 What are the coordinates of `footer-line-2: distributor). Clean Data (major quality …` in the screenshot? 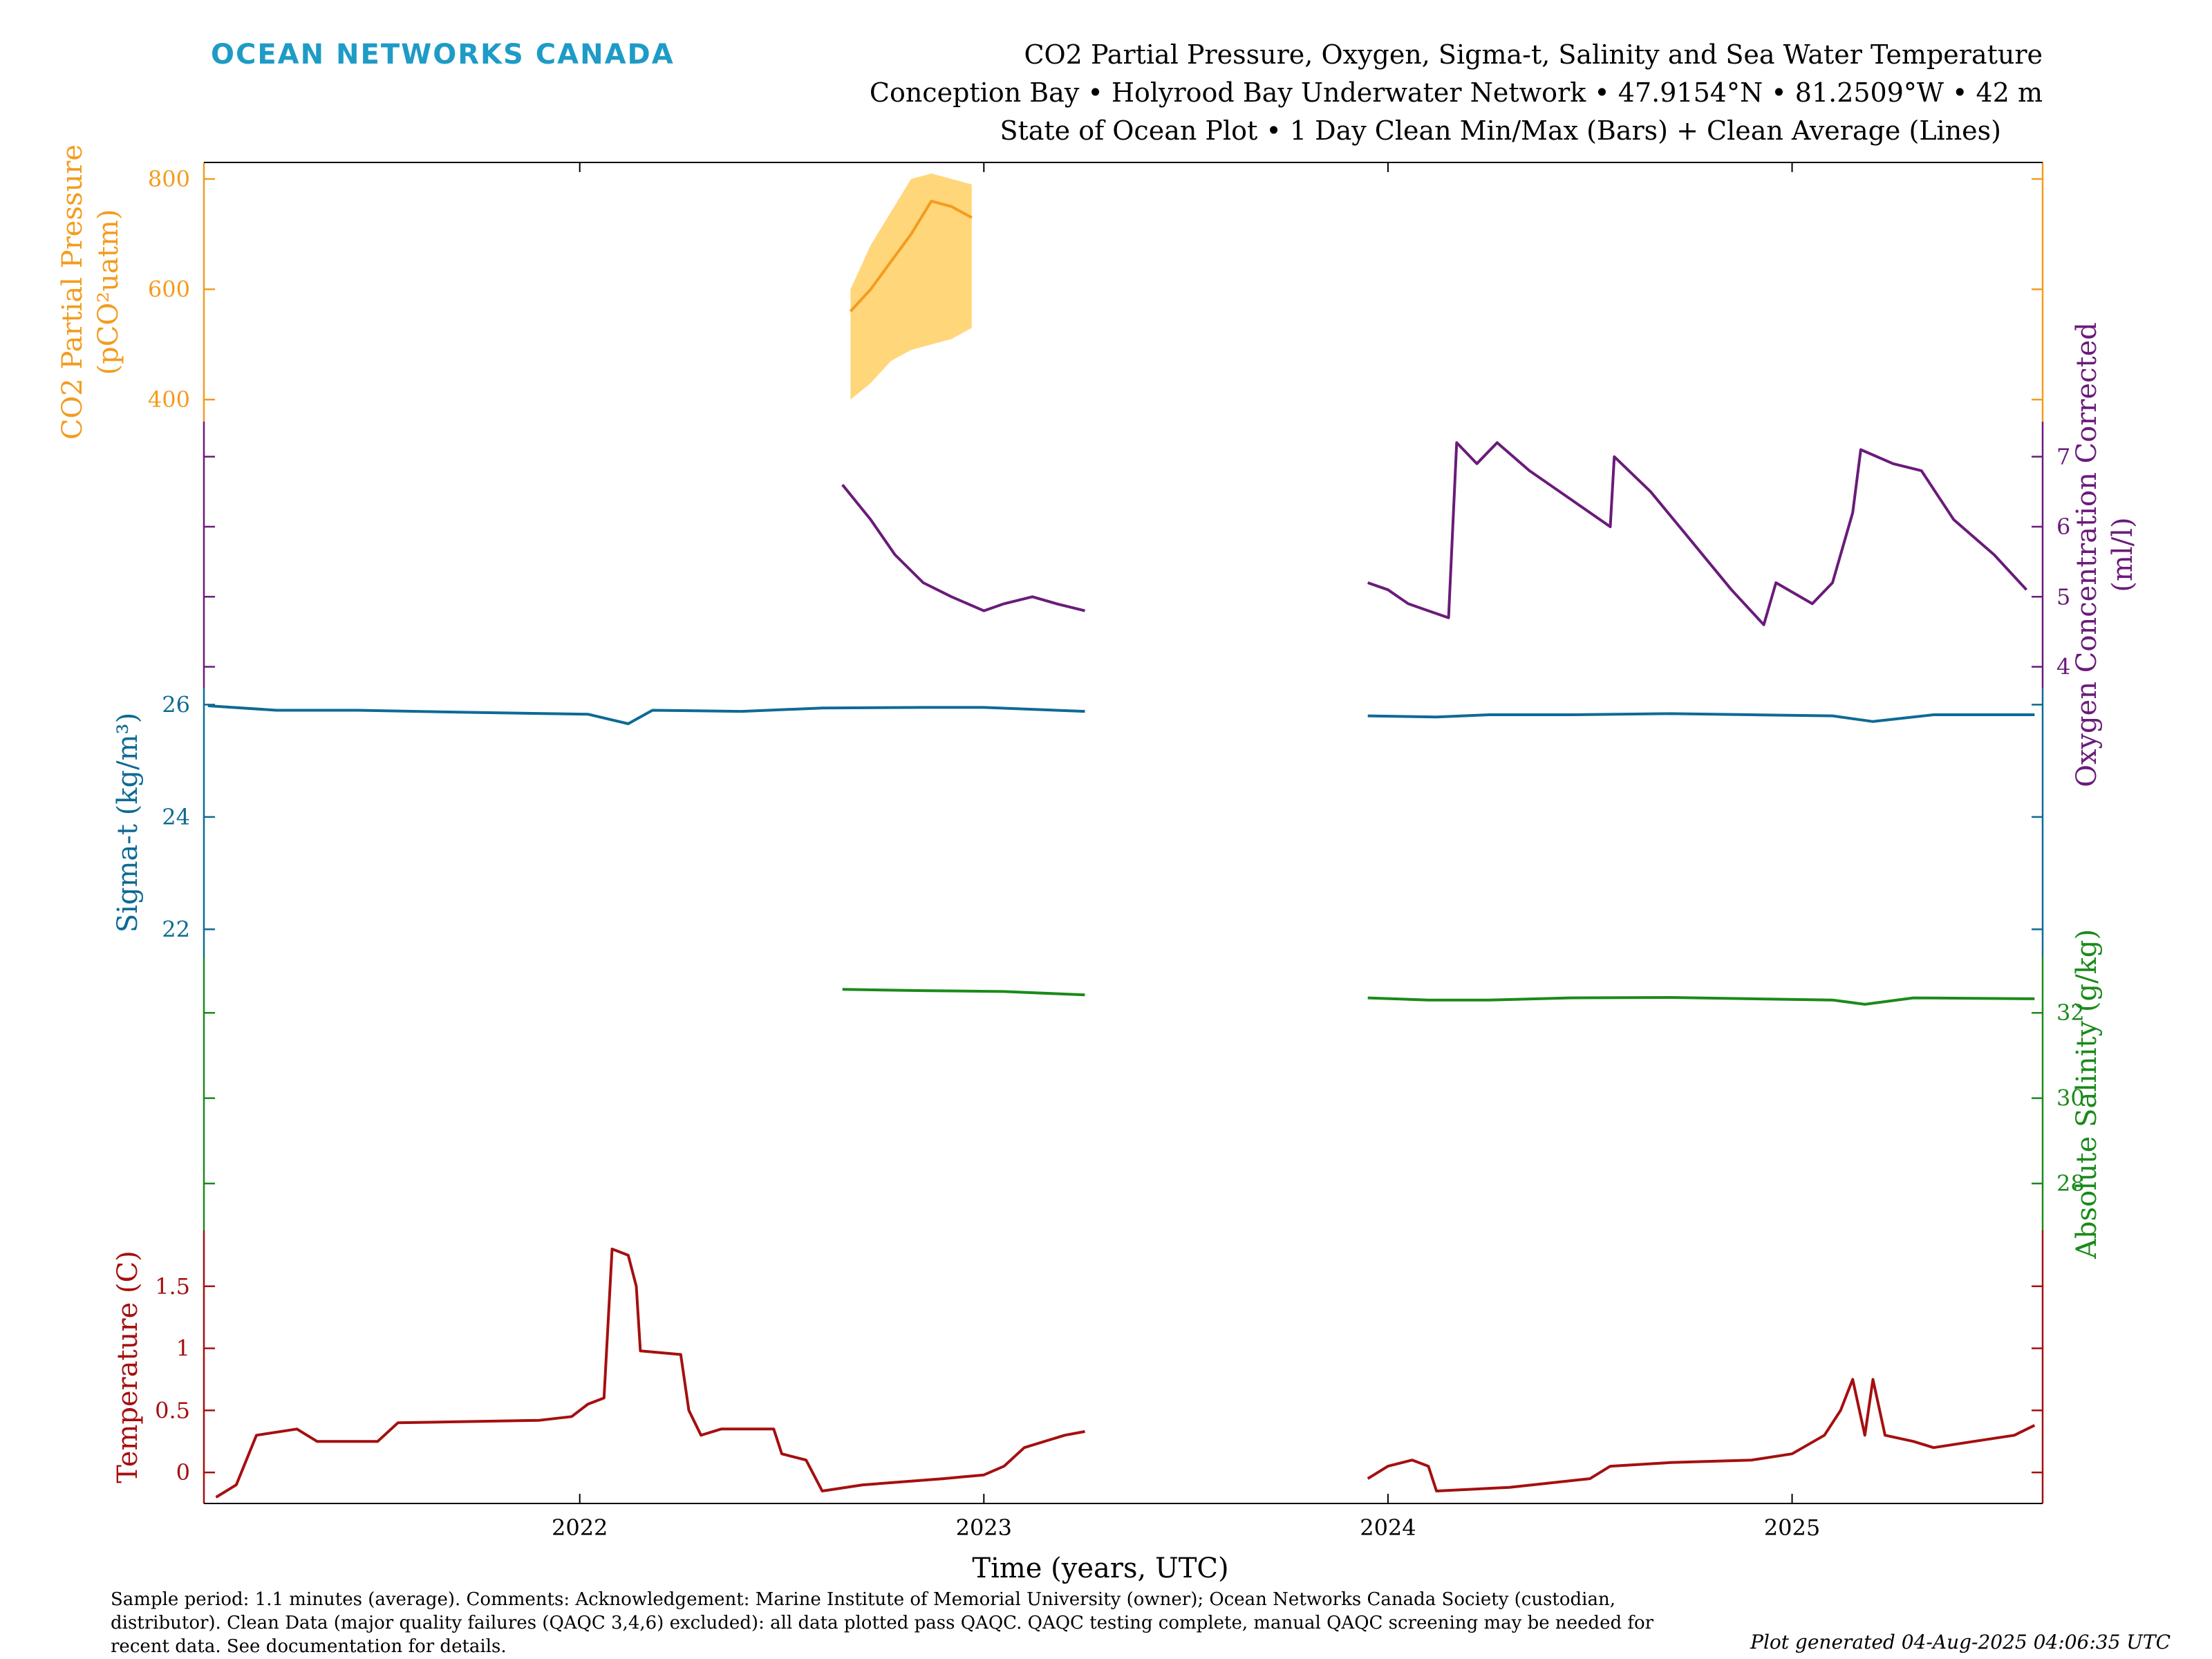 It's located at (882, 1623).